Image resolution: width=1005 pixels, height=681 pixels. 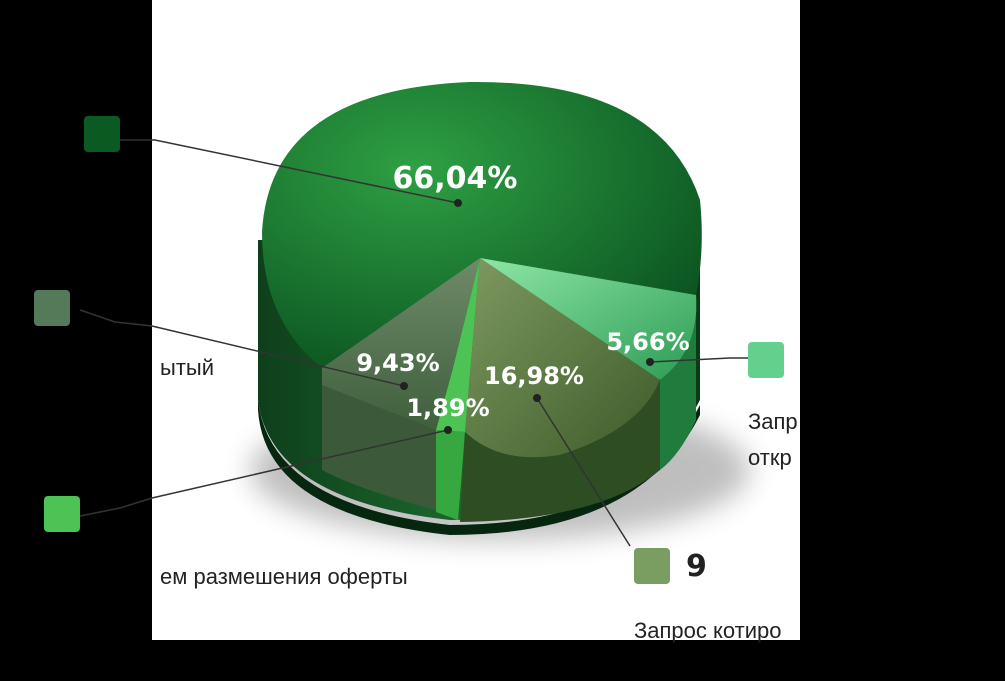 What do you see at coordinates (284, 576) in the screenshot?
I see `legend-label-bright: ем размешения оферты` at bounding box center [284, 576].